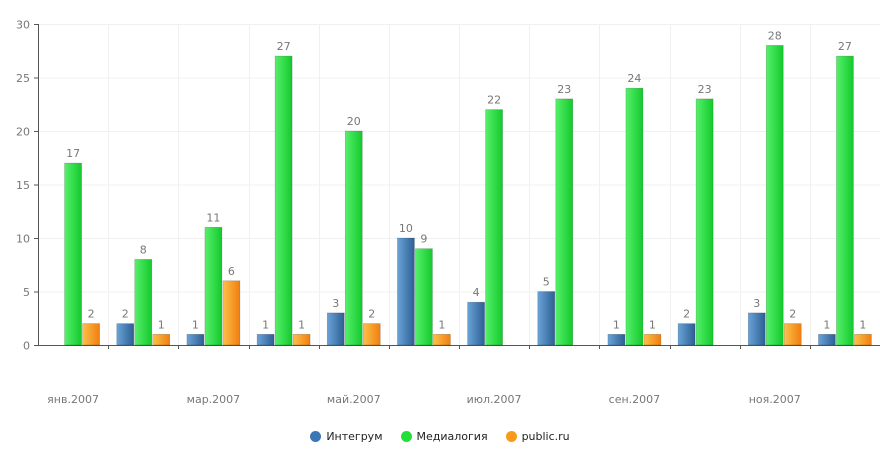  Describe the element at coordinates (354, 121) in the screenshot. I see `data-label: 20` at that location.